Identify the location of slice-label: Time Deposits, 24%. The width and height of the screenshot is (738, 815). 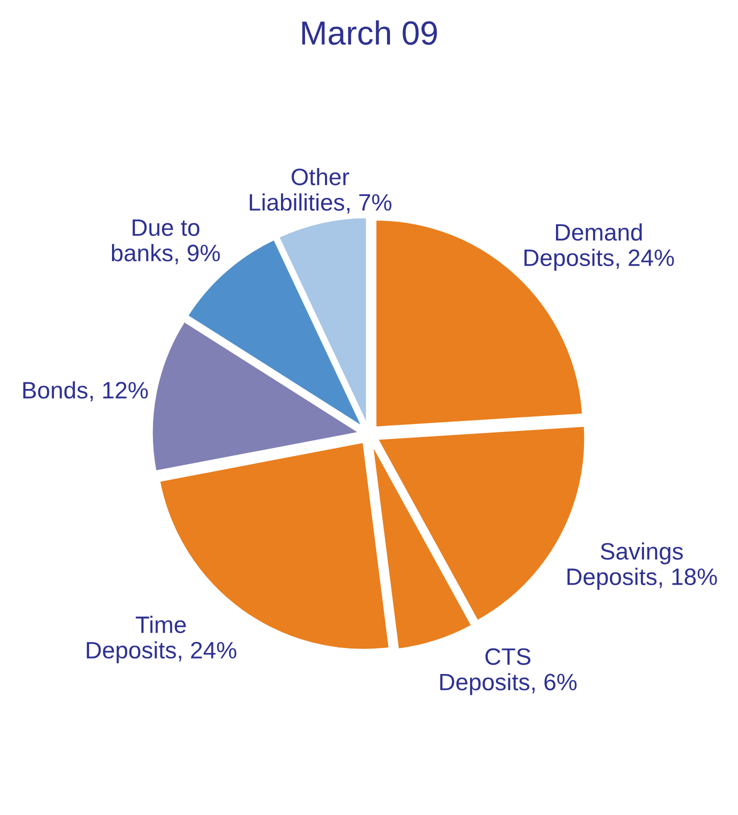
(161, 640).